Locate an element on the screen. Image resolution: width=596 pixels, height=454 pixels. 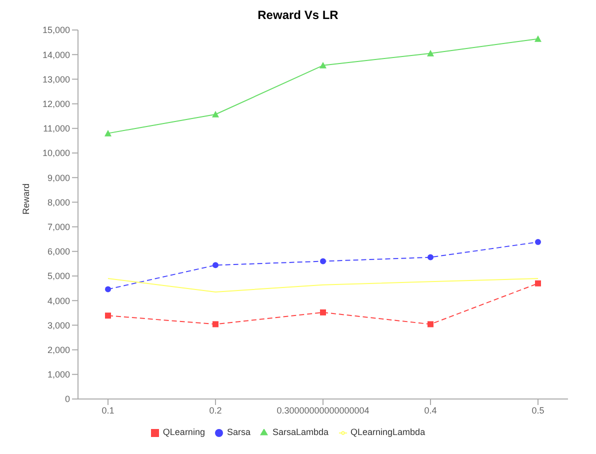
legend-label: QLearning is located at coordinates (183, 432).